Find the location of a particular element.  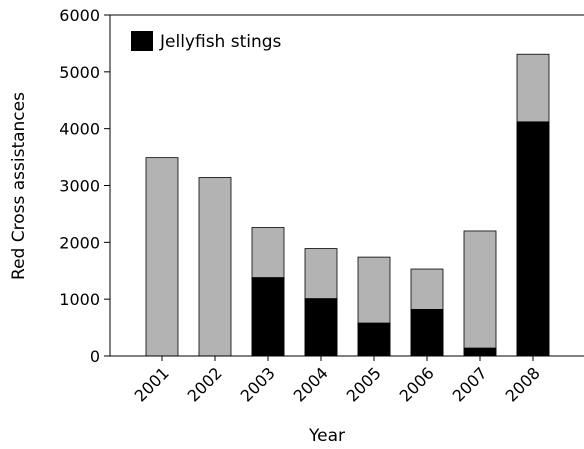

y-axis-label: Red Cross assistances is located at coordinates (19, 186).